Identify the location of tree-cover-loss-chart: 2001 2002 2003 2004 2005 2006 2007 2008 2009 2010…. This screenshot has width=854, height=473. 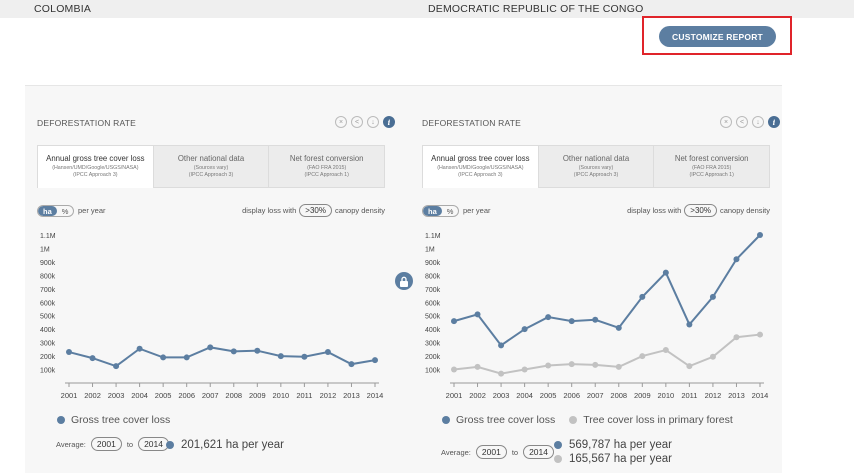
(596, 316).